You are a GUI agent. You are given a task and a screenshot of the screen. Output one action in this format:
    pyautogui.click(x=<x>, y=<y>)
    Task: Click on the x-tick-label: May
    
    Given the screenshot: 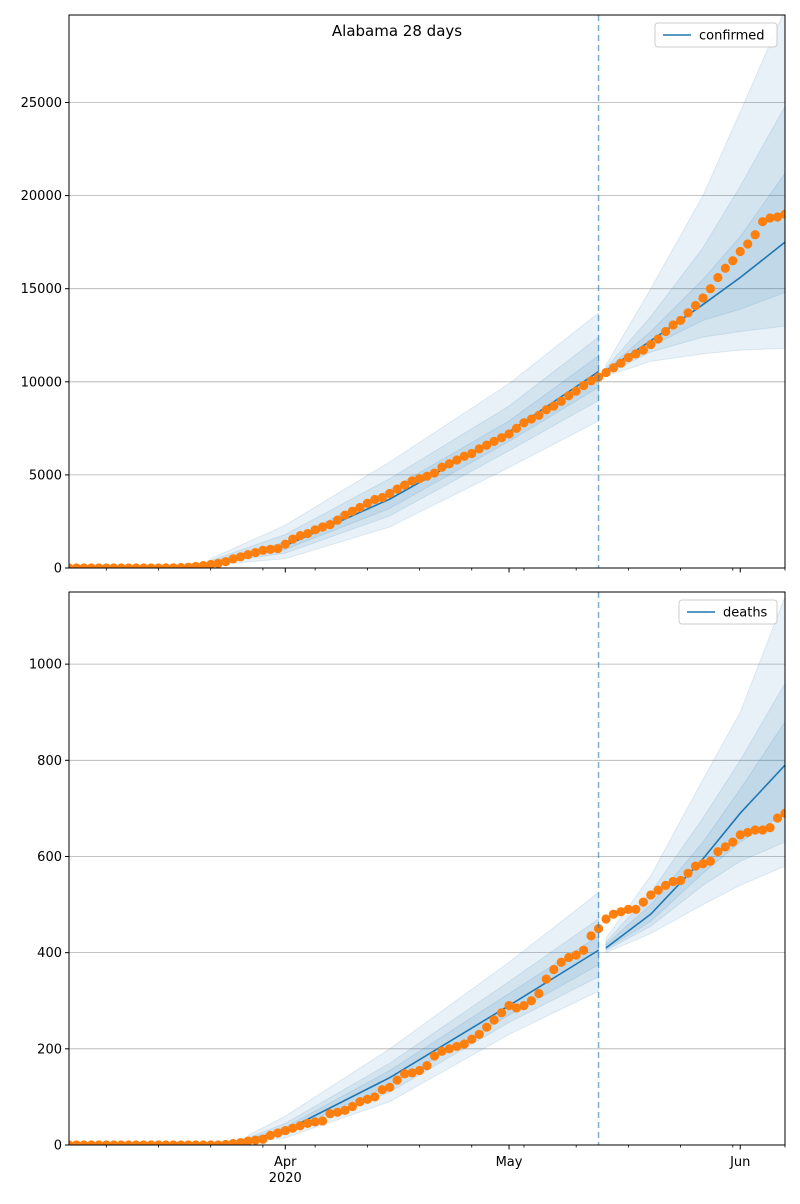 What is the action you would take?
    pyautogui.click(x=509, y=1162)
    